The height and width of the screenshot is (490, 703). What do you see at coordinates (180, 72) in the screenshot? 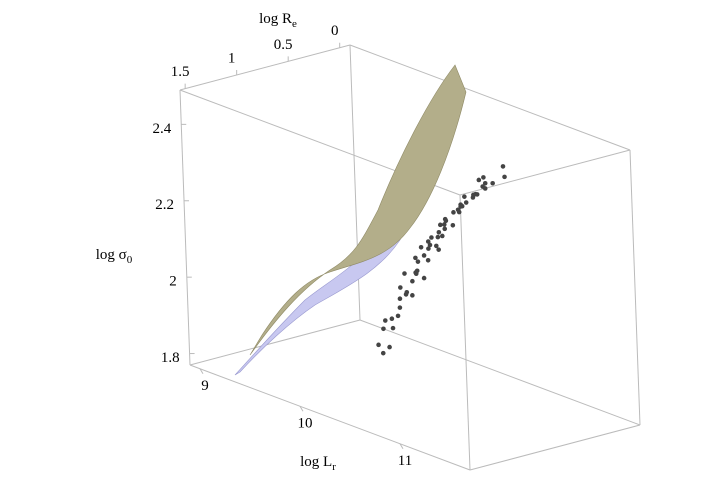
I see `y-tick-label: 1.5` at bounding box center [180, 72].